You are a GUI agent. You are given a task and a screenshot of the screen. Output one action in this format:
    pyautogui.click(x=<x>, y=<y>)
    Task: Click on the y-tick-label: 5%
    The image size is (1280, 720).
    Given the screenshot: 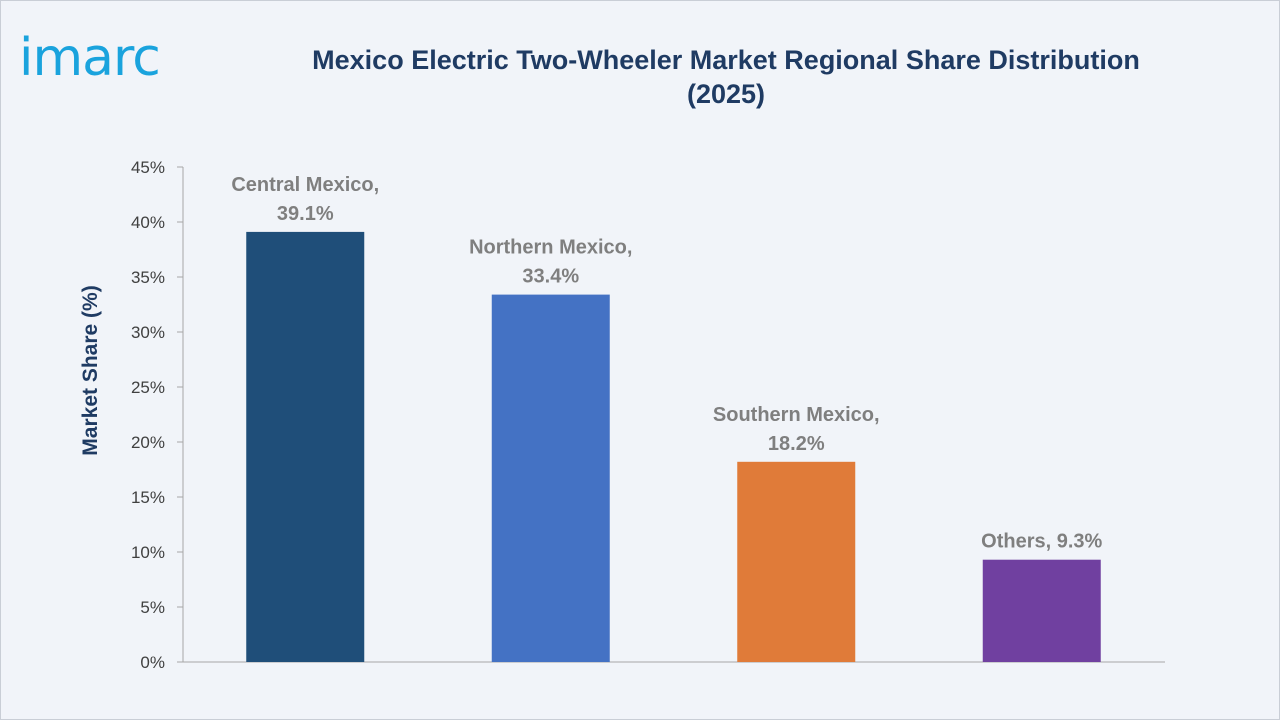 What is the action you would take?
    pyautogui.click(x=152, y=607)
    